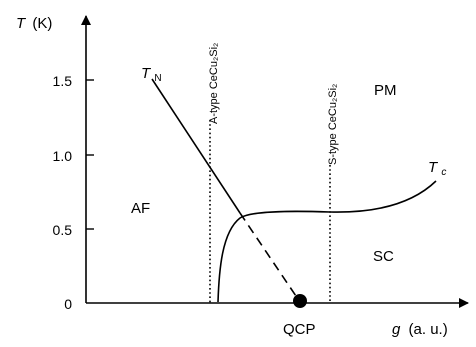 The width and height of the screenshot is (476, 347). What do you see at coordinates (383, 256) in the screenshot?
I see `region-sc-label: SC` at bounding box center [383, 256].